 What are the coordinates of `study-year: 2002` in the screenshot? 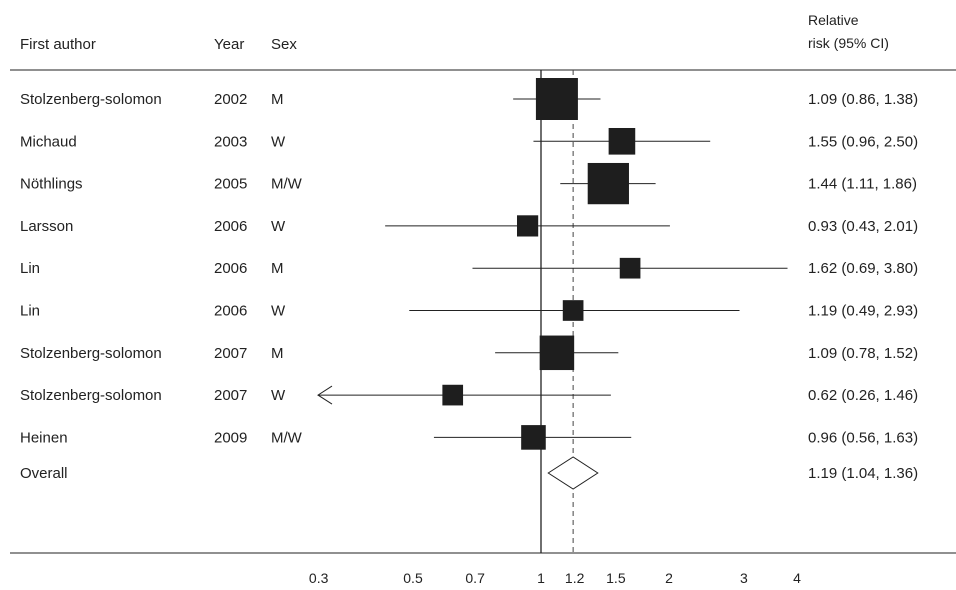 It's located at (230, 99).